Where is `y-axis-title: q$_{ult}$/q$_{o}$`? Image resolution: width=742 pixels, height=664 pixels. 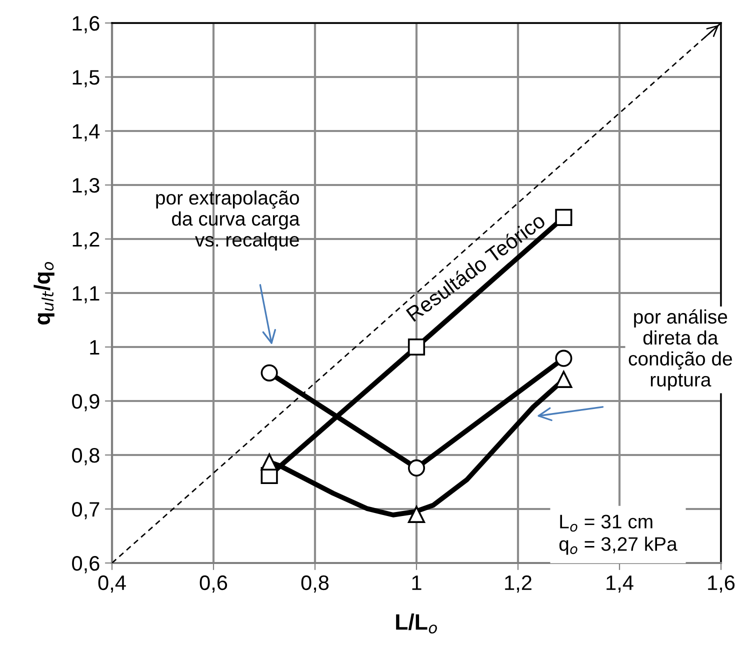 y-axis-title: q$_{ult}$/q$_{o}$ is located at coordinates (44, 293).